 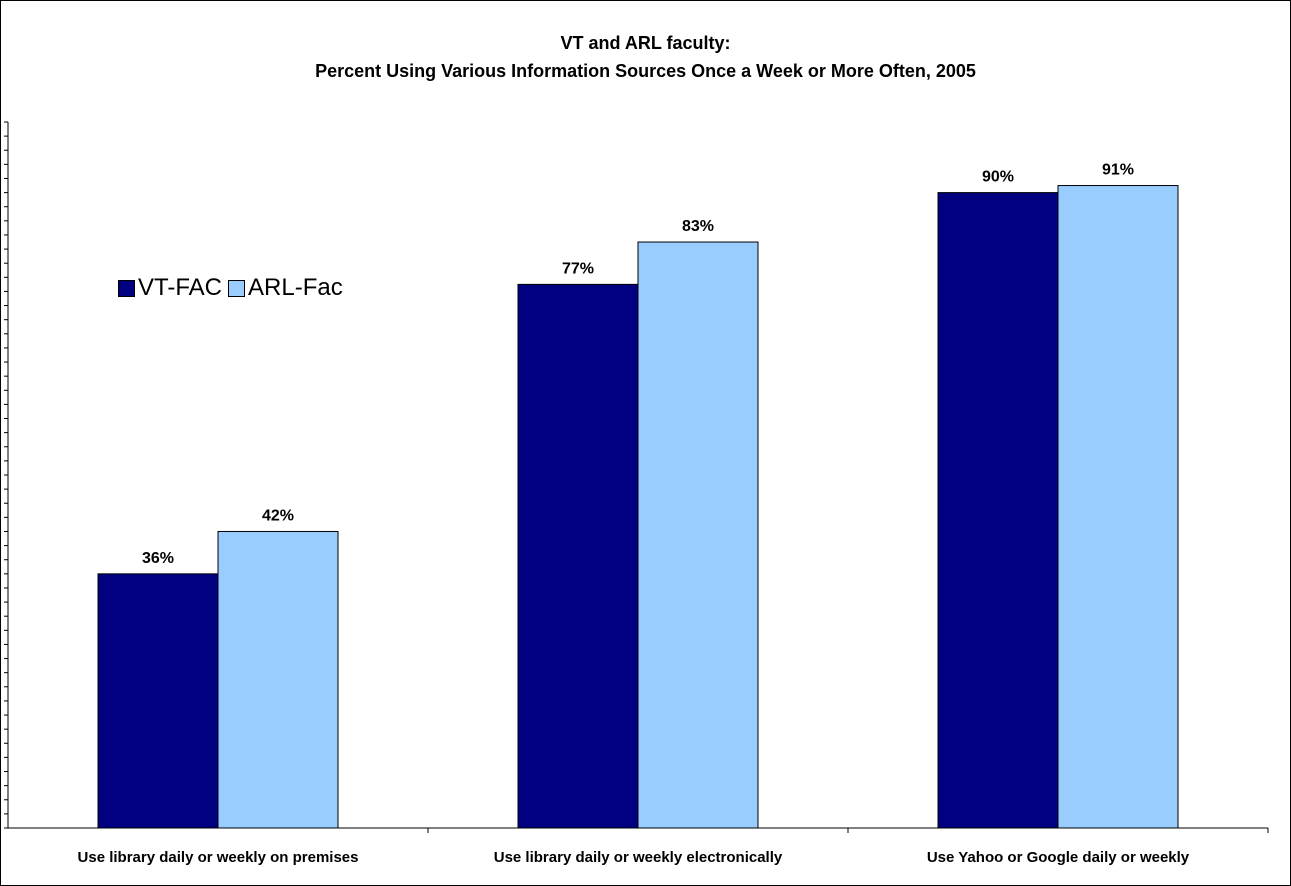 I want to click on legend-item-arl-fac: ARL-Fac, so click(x=285, y=288).